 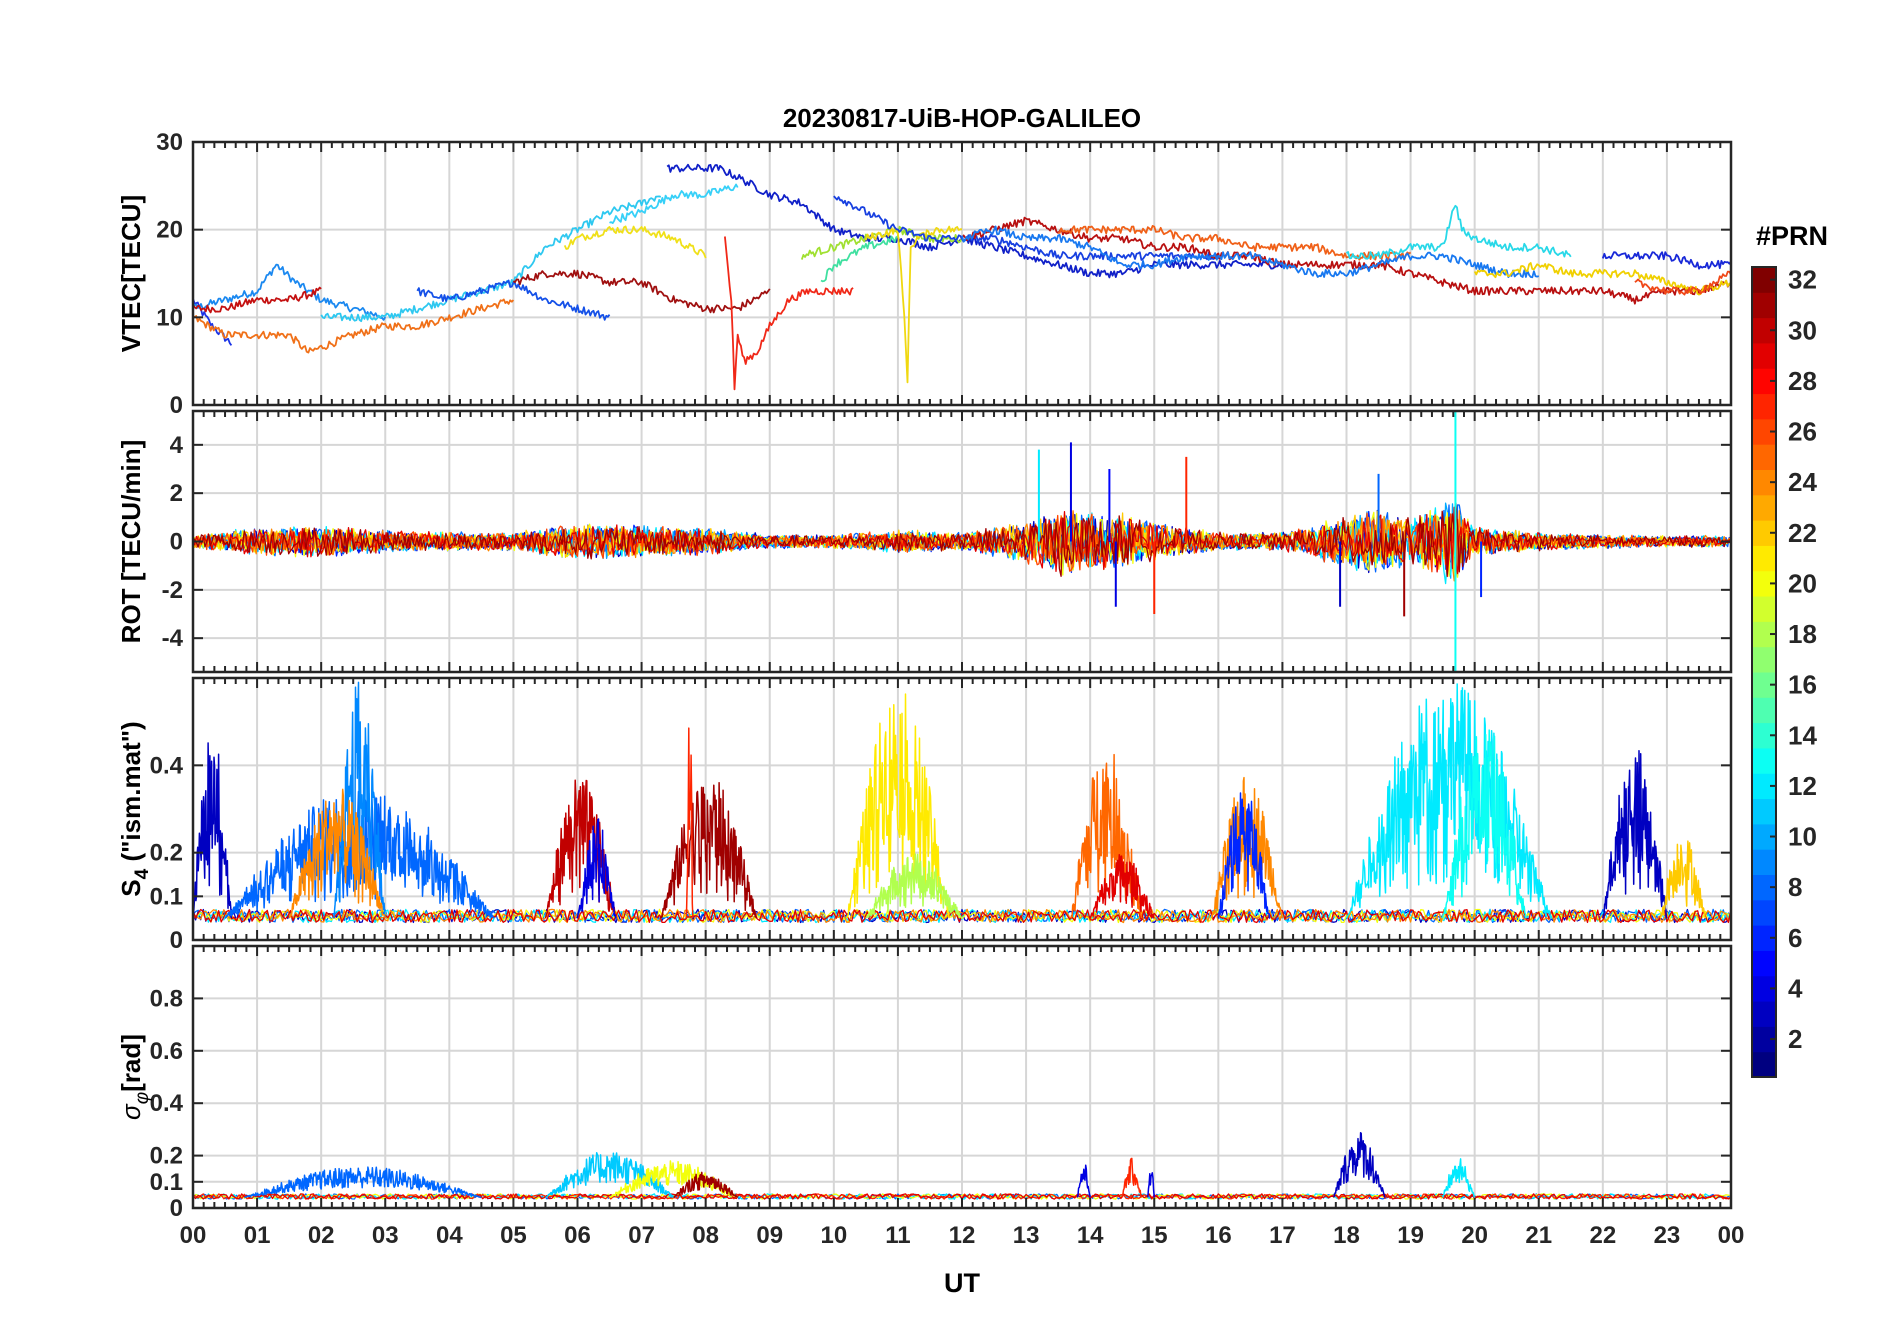 What do you see at coordinates (166, 1051) in the screenshot?
I see `y-tick-label: 0.6` at bounding box center [166, 1051].